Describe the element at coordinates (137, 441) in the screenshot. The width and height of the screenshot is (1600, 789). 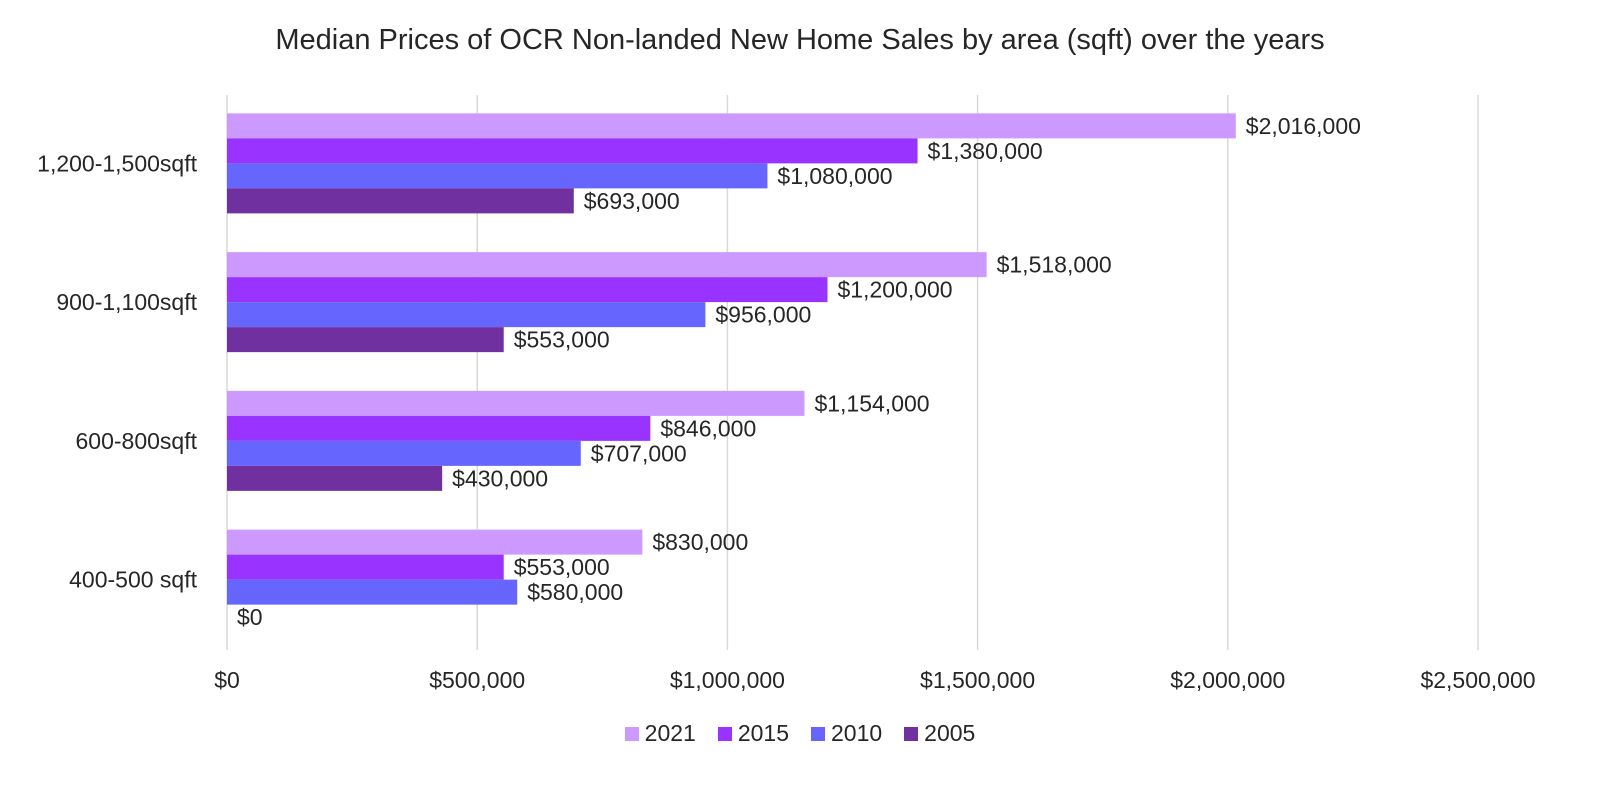
I see `category-label: 600-800sqft` at that location.